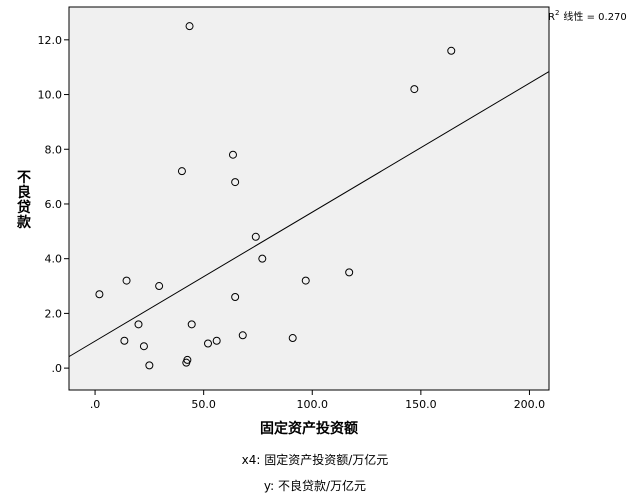 The image size is (629, 504). I want to click on y-tick-label: 6.0, so click(54, 204).